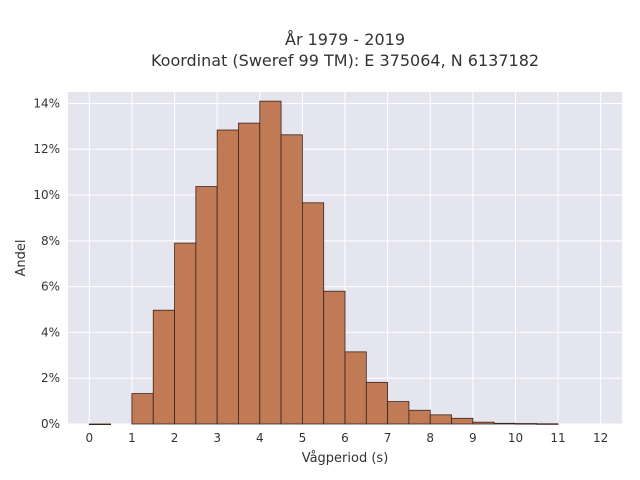  What do you see at coordinates (46, 103) in the screenshot?
I see `y-tick-label: 14%` at bounding box center [46, 103].